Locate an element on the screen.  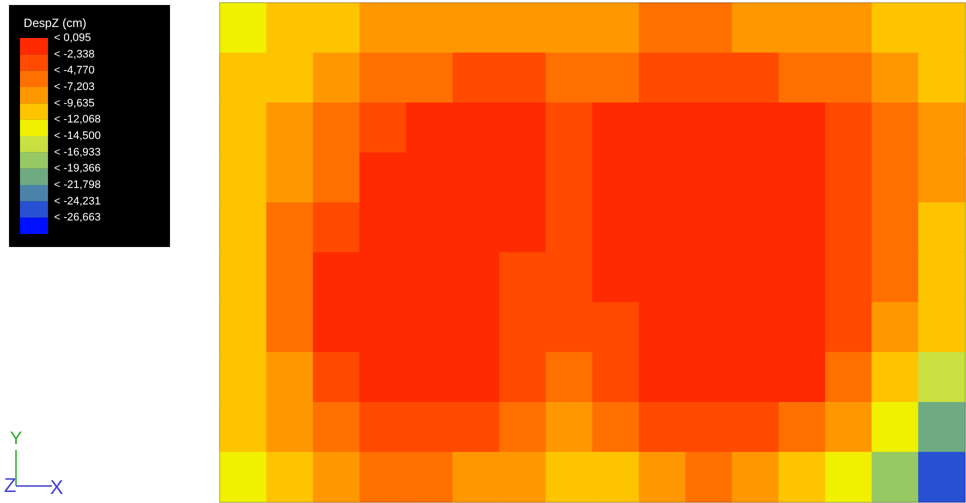
color-bar-label: < -21,798 is located at coordinates (77, 185).